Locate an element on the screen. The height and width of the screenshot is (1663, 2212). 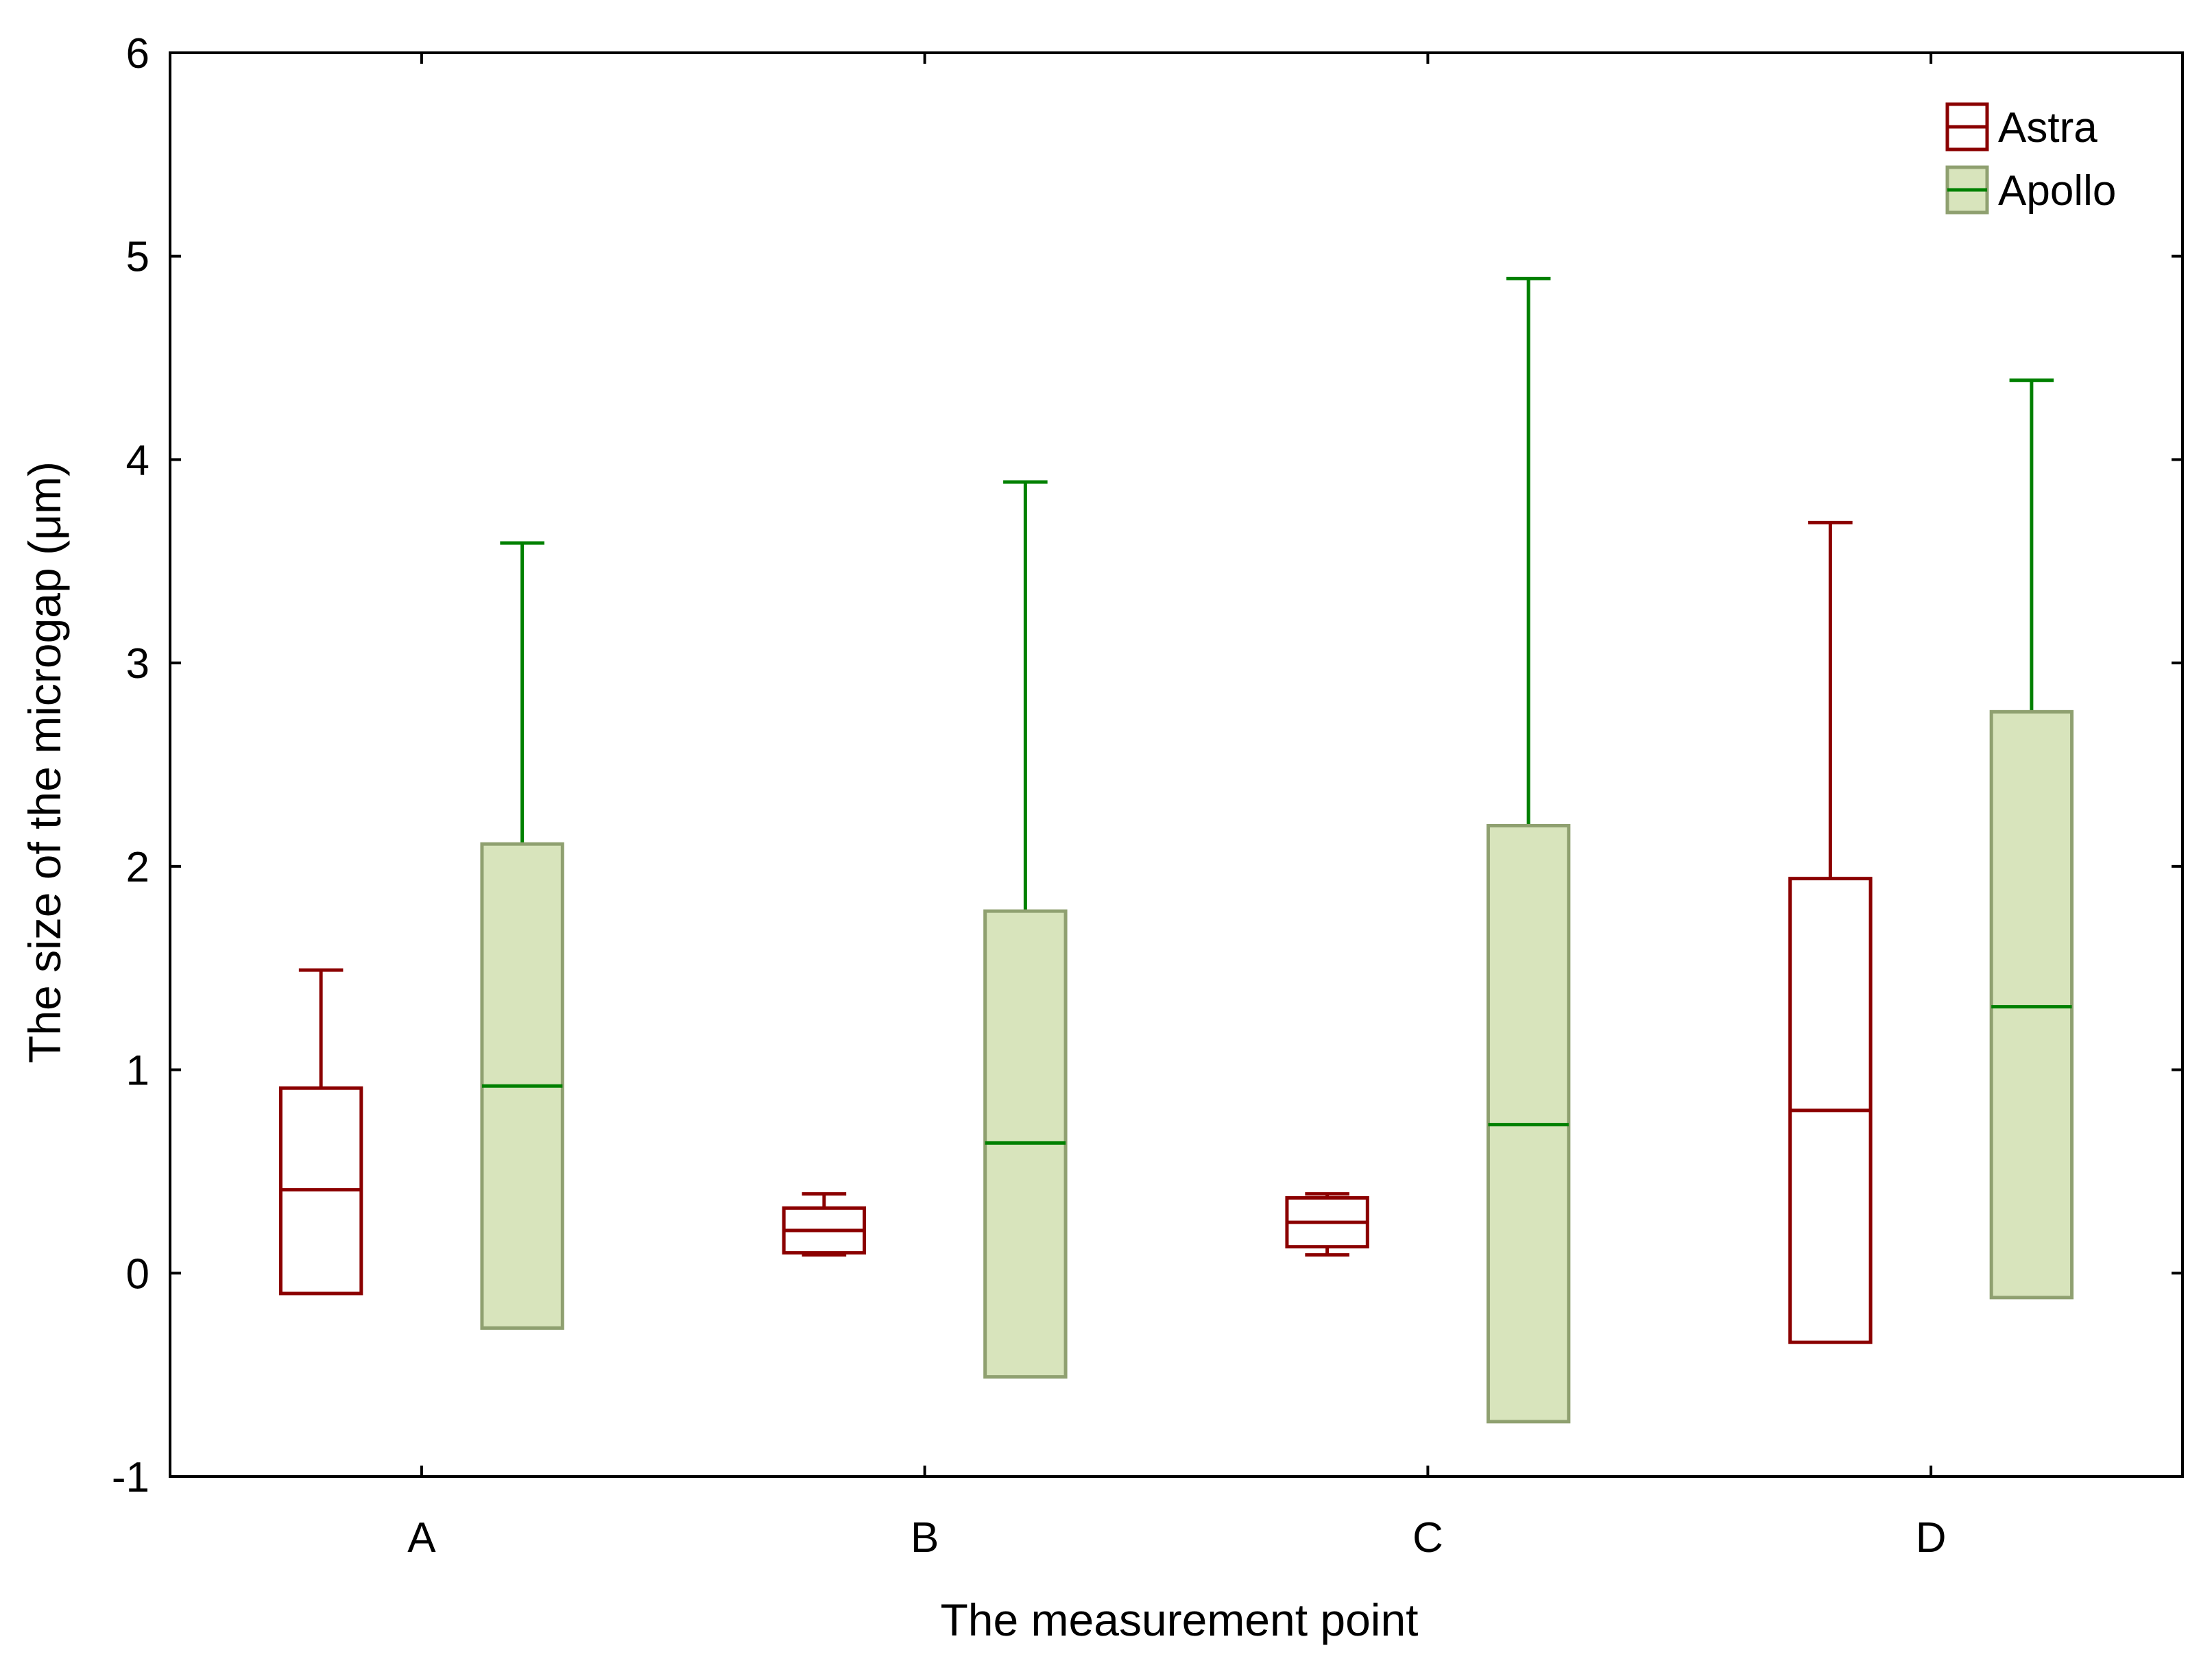
box-apollo-a is located at coordinates (522, 936).